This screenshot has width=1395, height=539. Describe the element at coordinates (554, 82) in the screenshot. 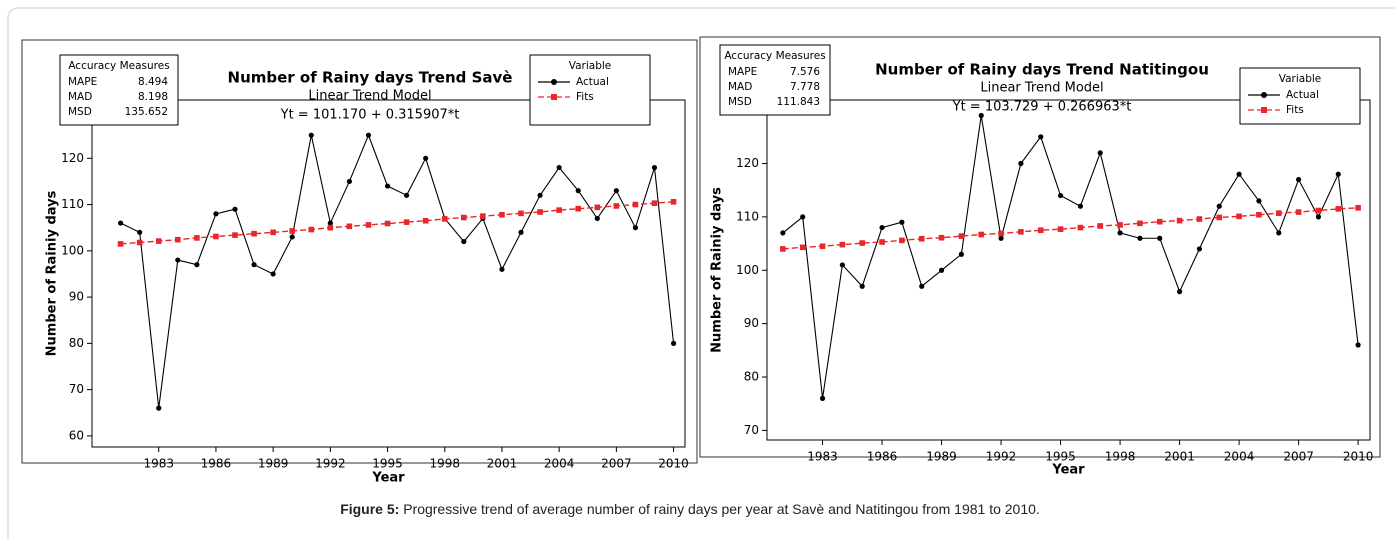

I see `legend-marker` at that location.